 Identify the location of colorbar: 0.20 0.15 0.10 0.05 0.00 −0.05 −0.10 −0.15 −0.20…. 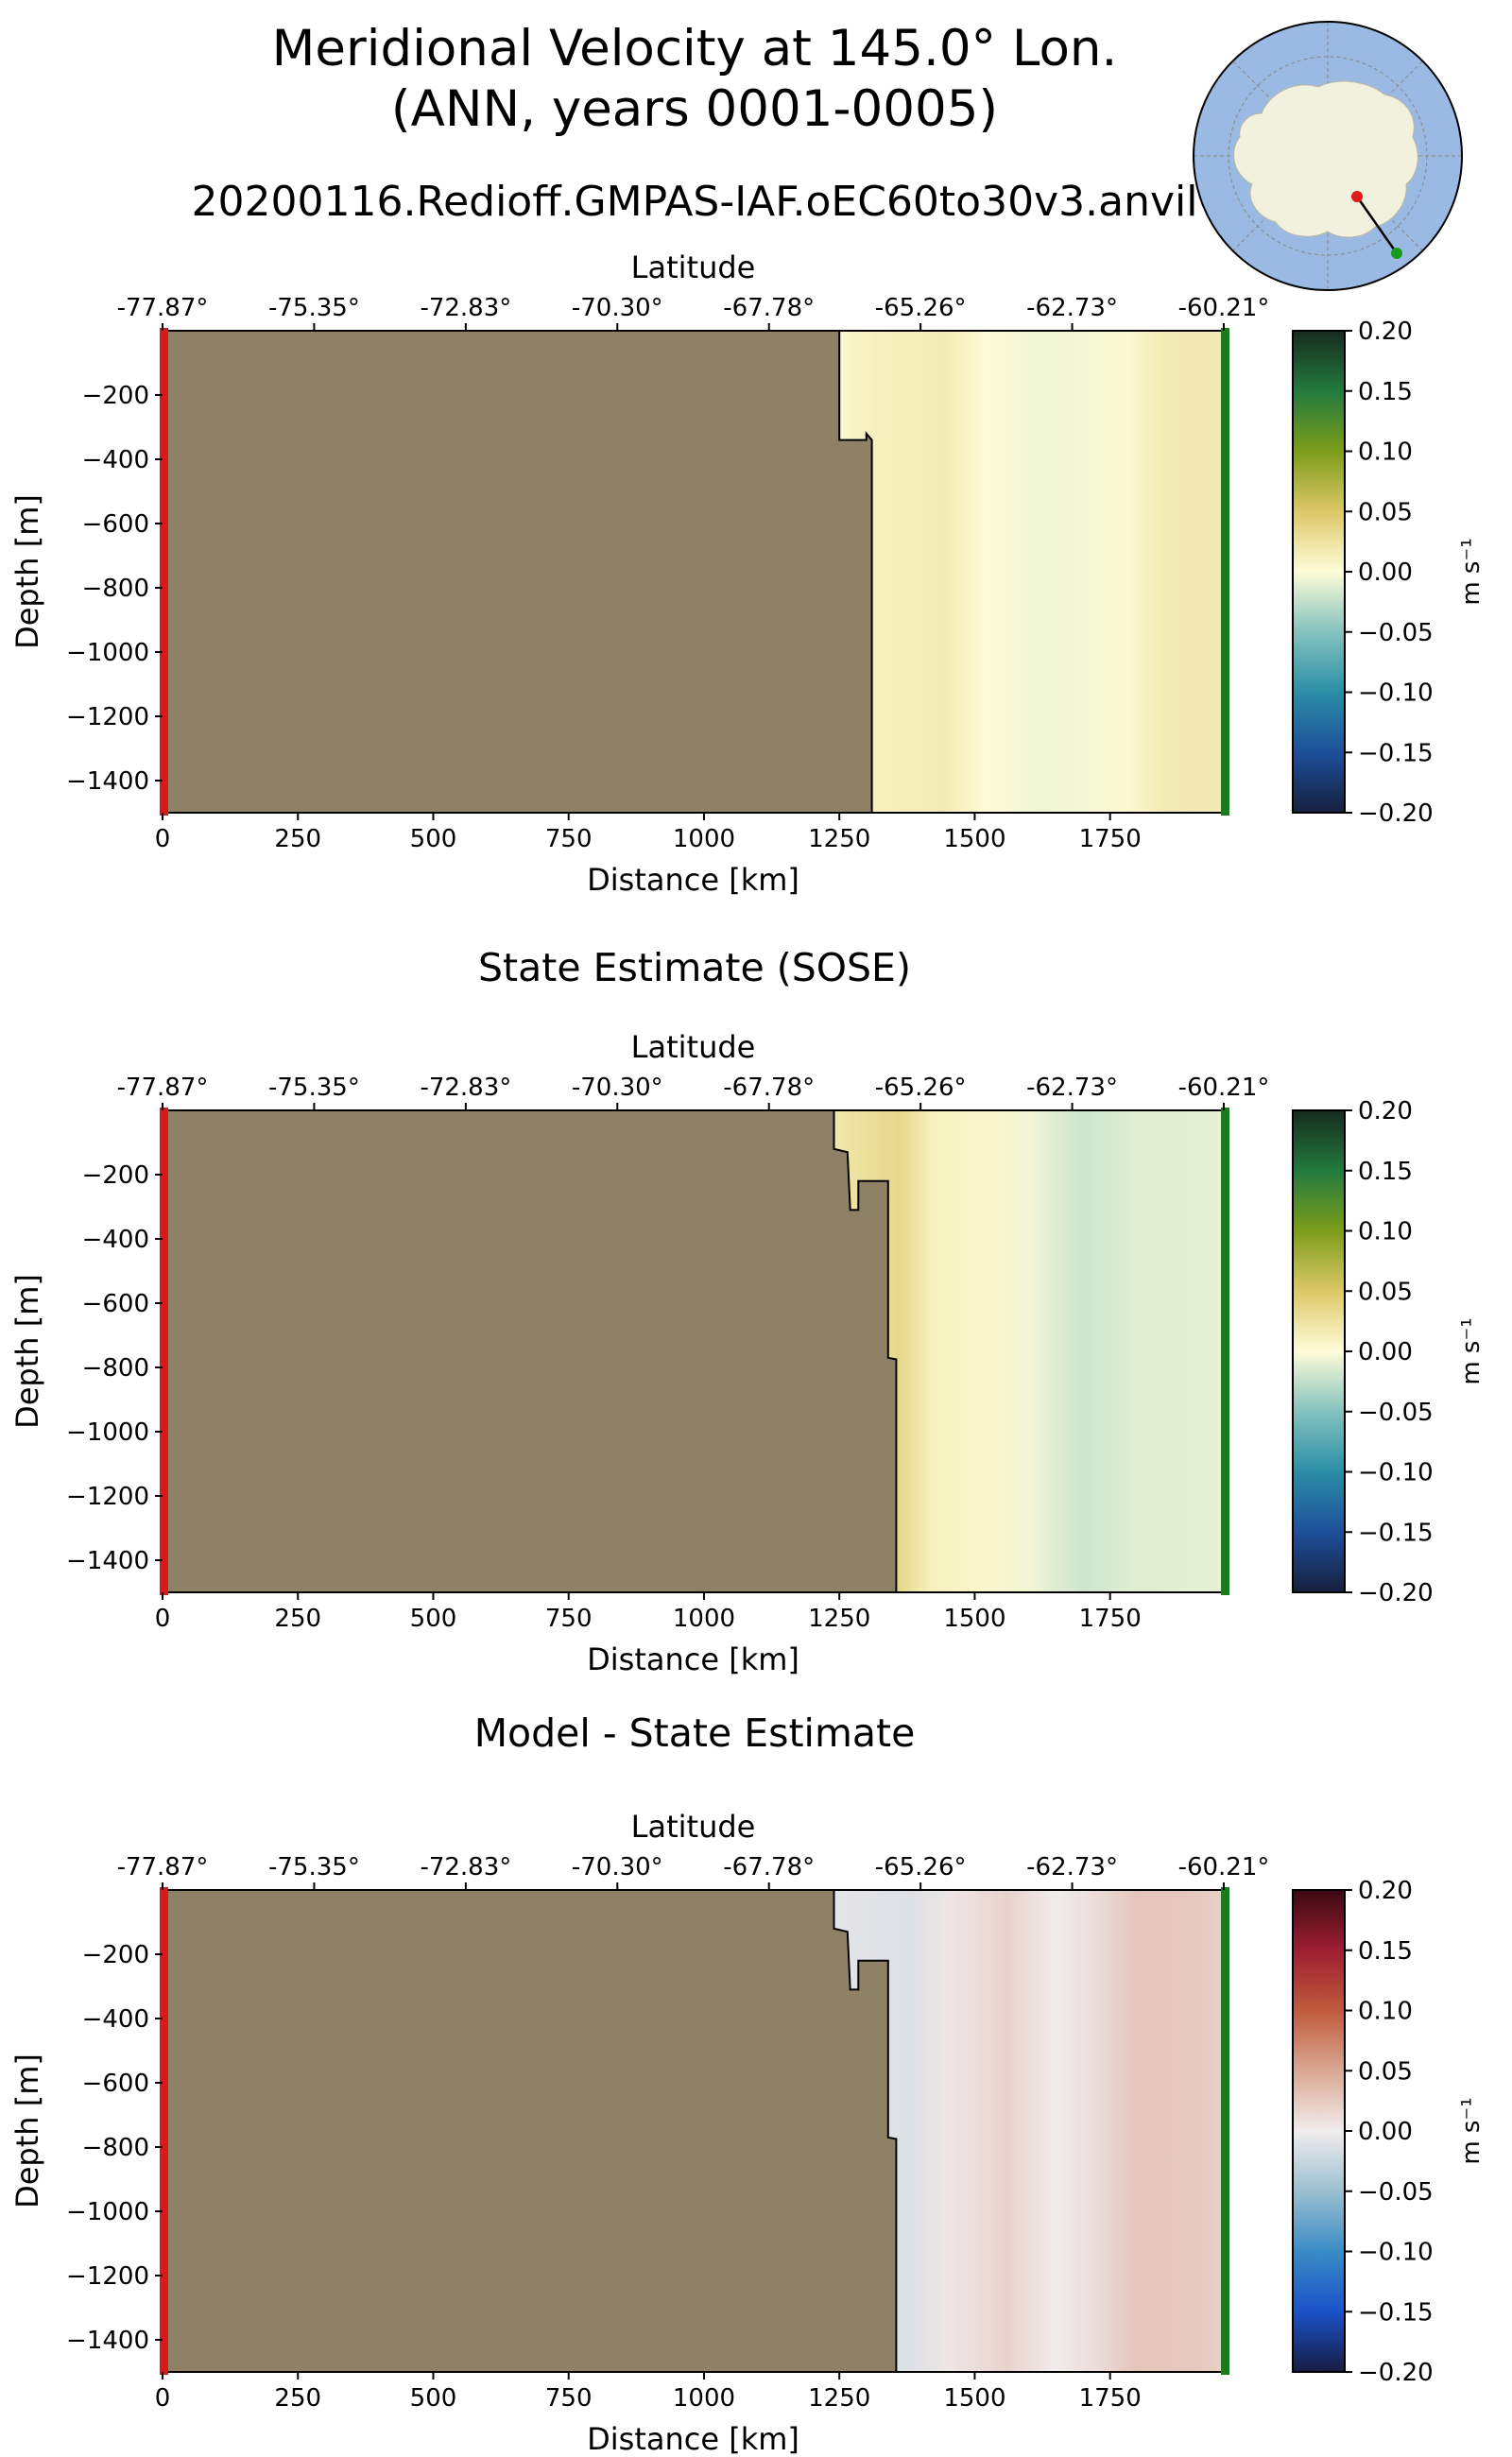
(1389, 2132).